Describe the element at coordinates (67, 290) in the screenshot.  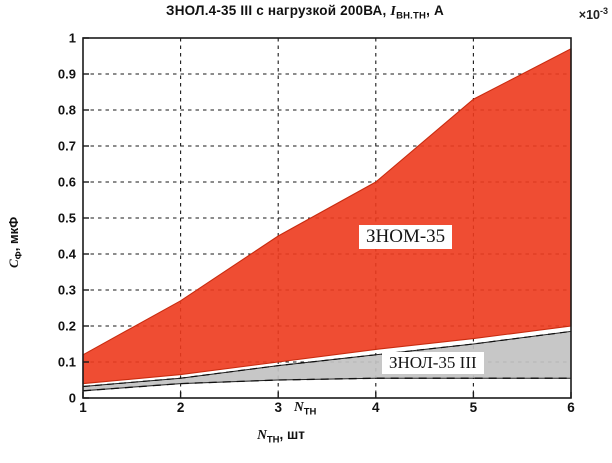
I see `y-tick-label: 0.3` at that location.